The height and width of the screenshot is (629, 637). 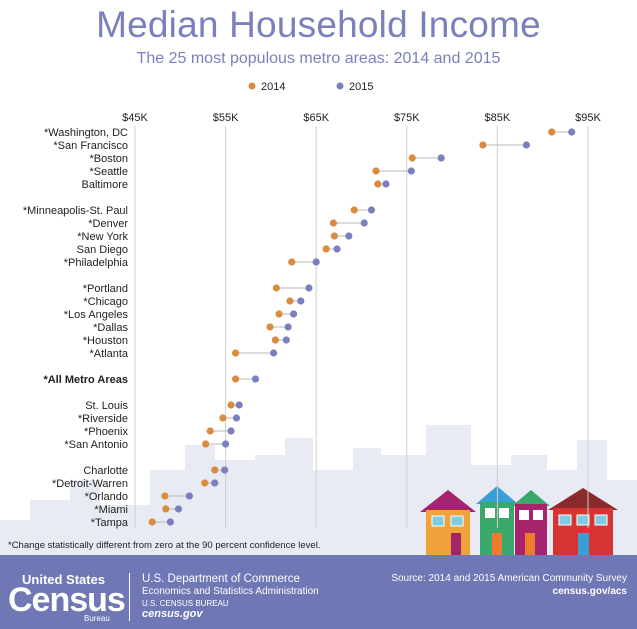 What do you see at coordinates (226, 118) in the screenshot?
I see `x-tick-label: $55K` at bounding box center [226, 118].